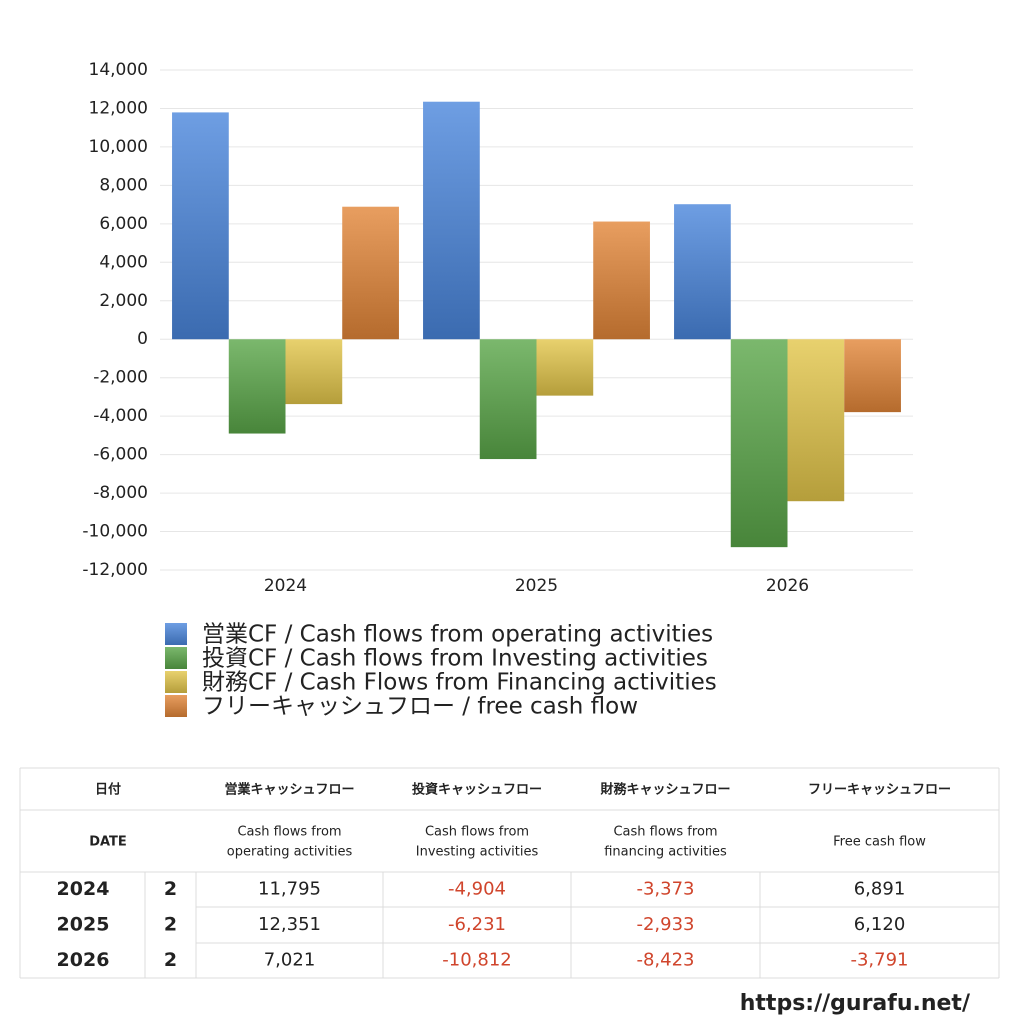  I want to click on y-tick-label: 0, so click(142, 339).